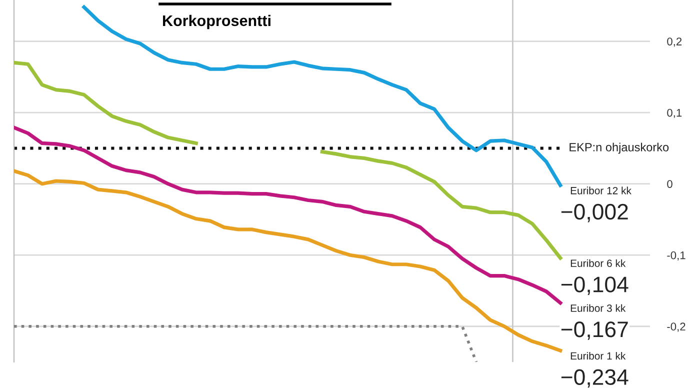  What do you see at coordinates (216, 22) in the screenshot?
I see `text: Korkoprosentti` at bounding box center [216, 22].